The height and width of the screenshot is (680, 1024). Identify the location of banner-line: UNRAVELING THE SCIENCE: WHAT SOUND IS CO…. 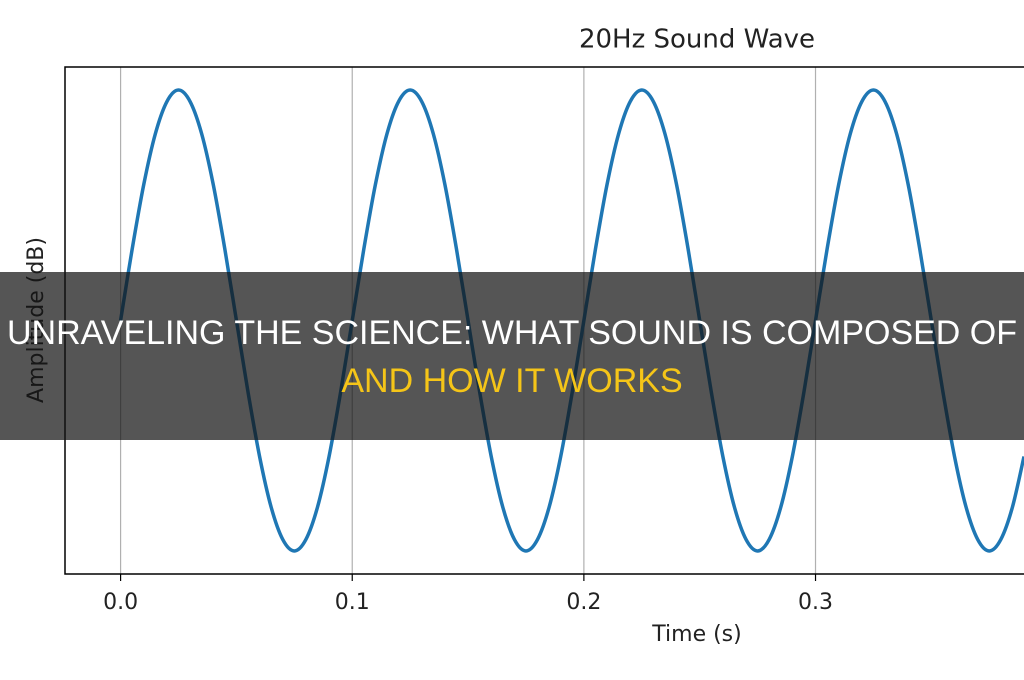
(512, 333).